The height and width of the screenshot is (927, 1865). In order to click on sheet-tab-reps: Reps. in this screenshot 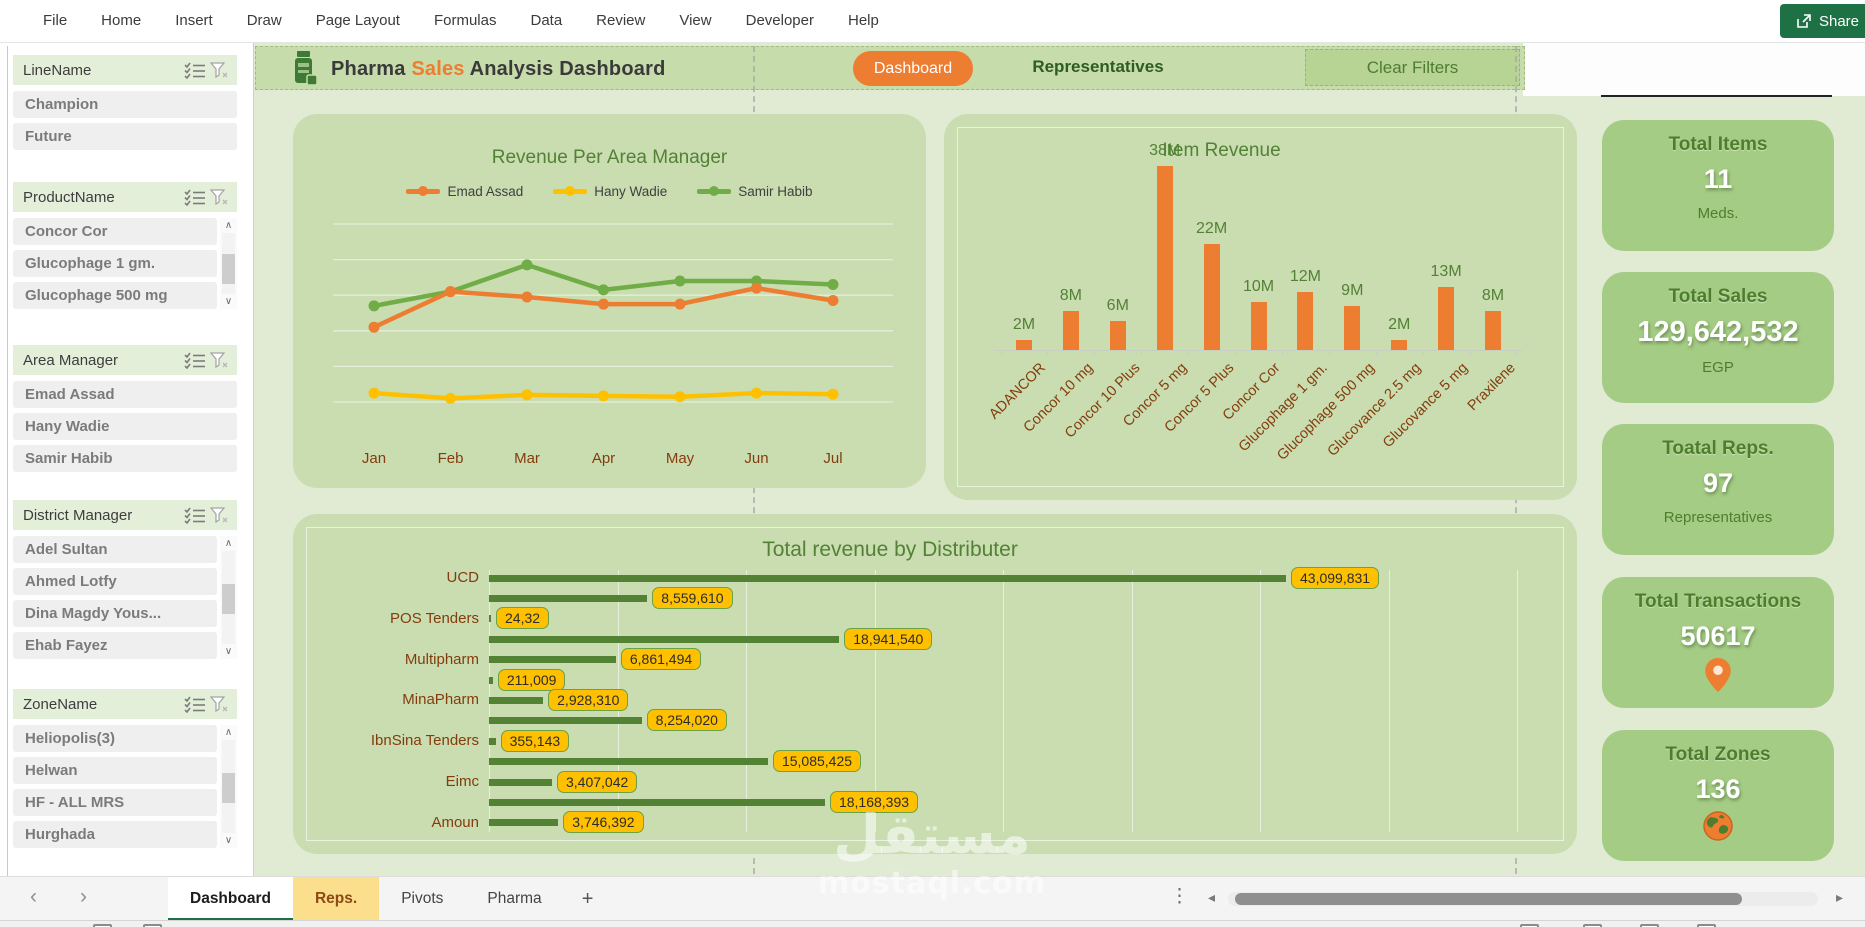, I will do `click(336, 899)`.